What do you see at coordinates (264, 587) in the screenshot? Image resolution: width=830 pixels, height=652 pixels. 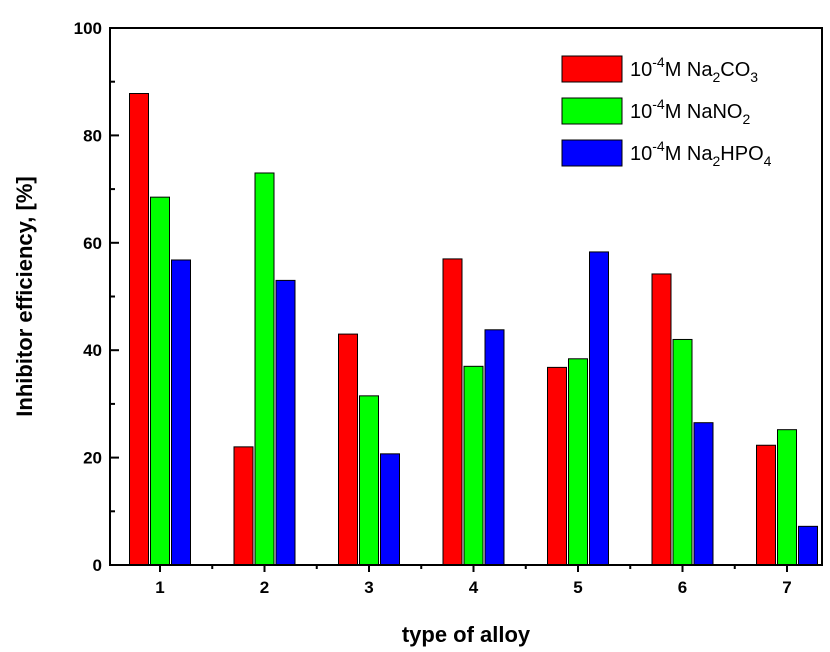 I see `x-tick-label: 2` at bounding box center [264, 587].